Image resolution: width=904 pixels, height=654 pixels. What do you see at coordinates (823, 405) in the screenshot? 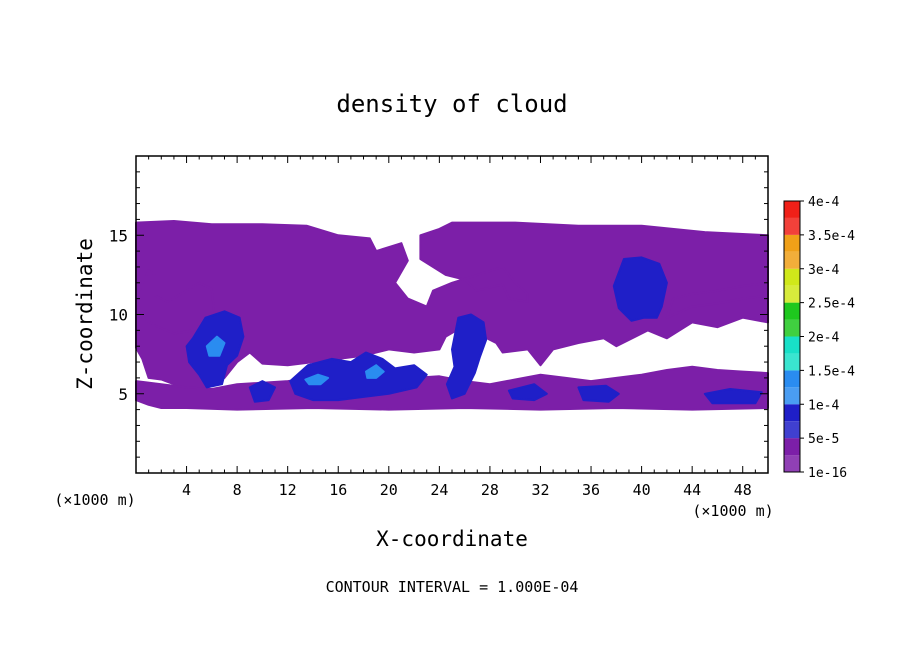
I see `colorbar-label: 1e-4` at bounding box center [823, 405].